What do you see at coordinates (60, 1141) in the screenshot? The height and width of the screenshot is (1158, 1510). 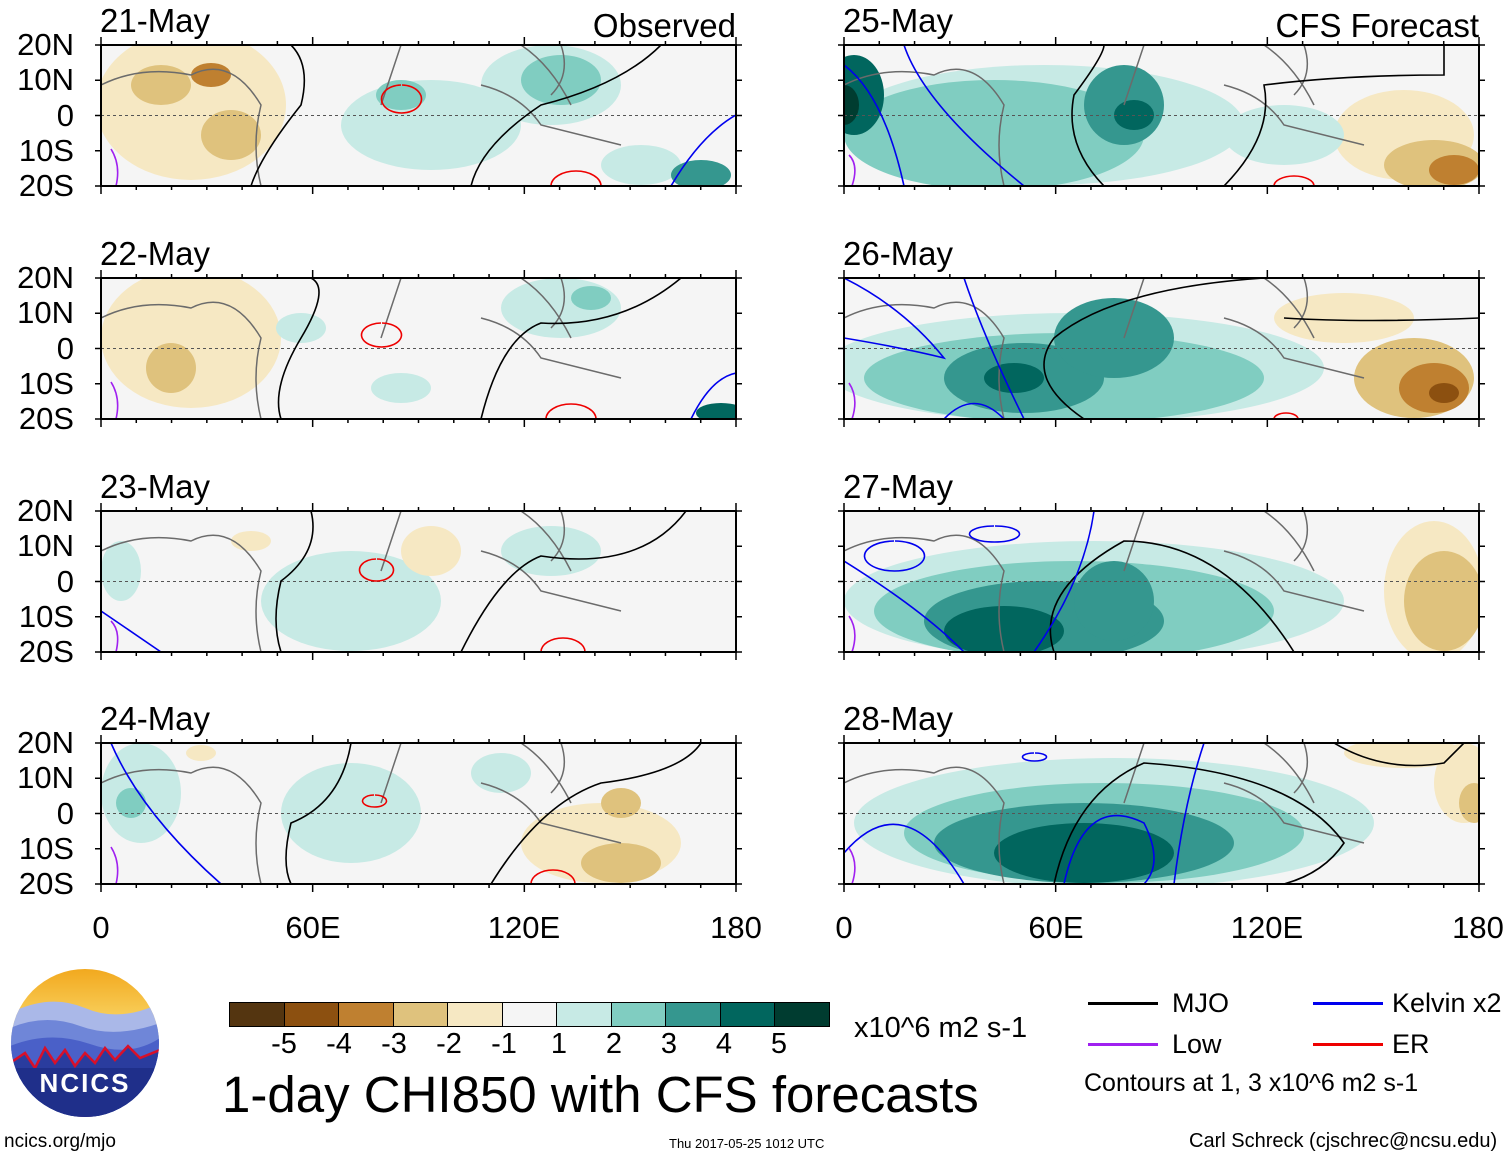 I see `source-url: ncics.org/mjo` at bounding box center [60, 1141].